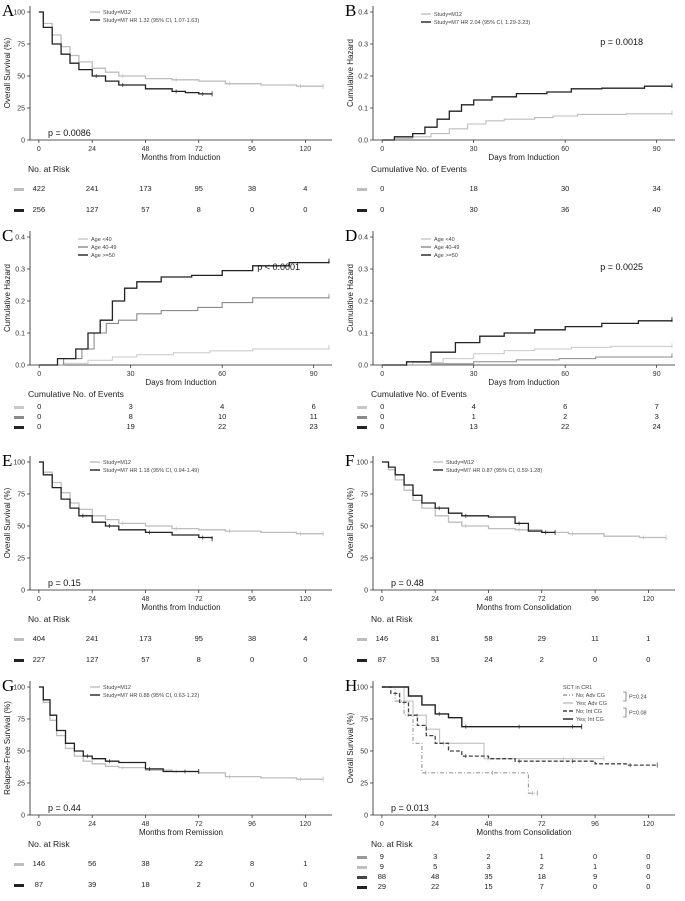 This screenshot has width=685, height=901. I want to click on y-axis-title: Overall Survival (%), so click(350, 747).